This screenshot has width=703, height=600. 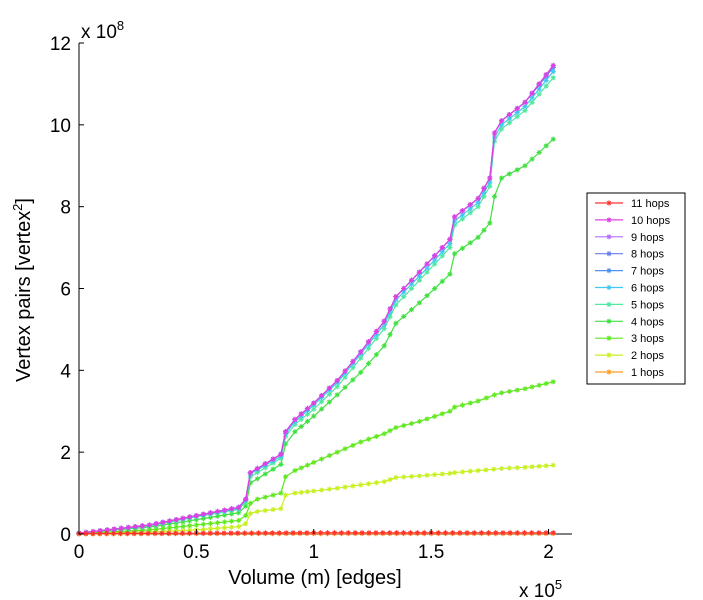 I want to click on y-tick-label: 10, so click(x=60, y=126).